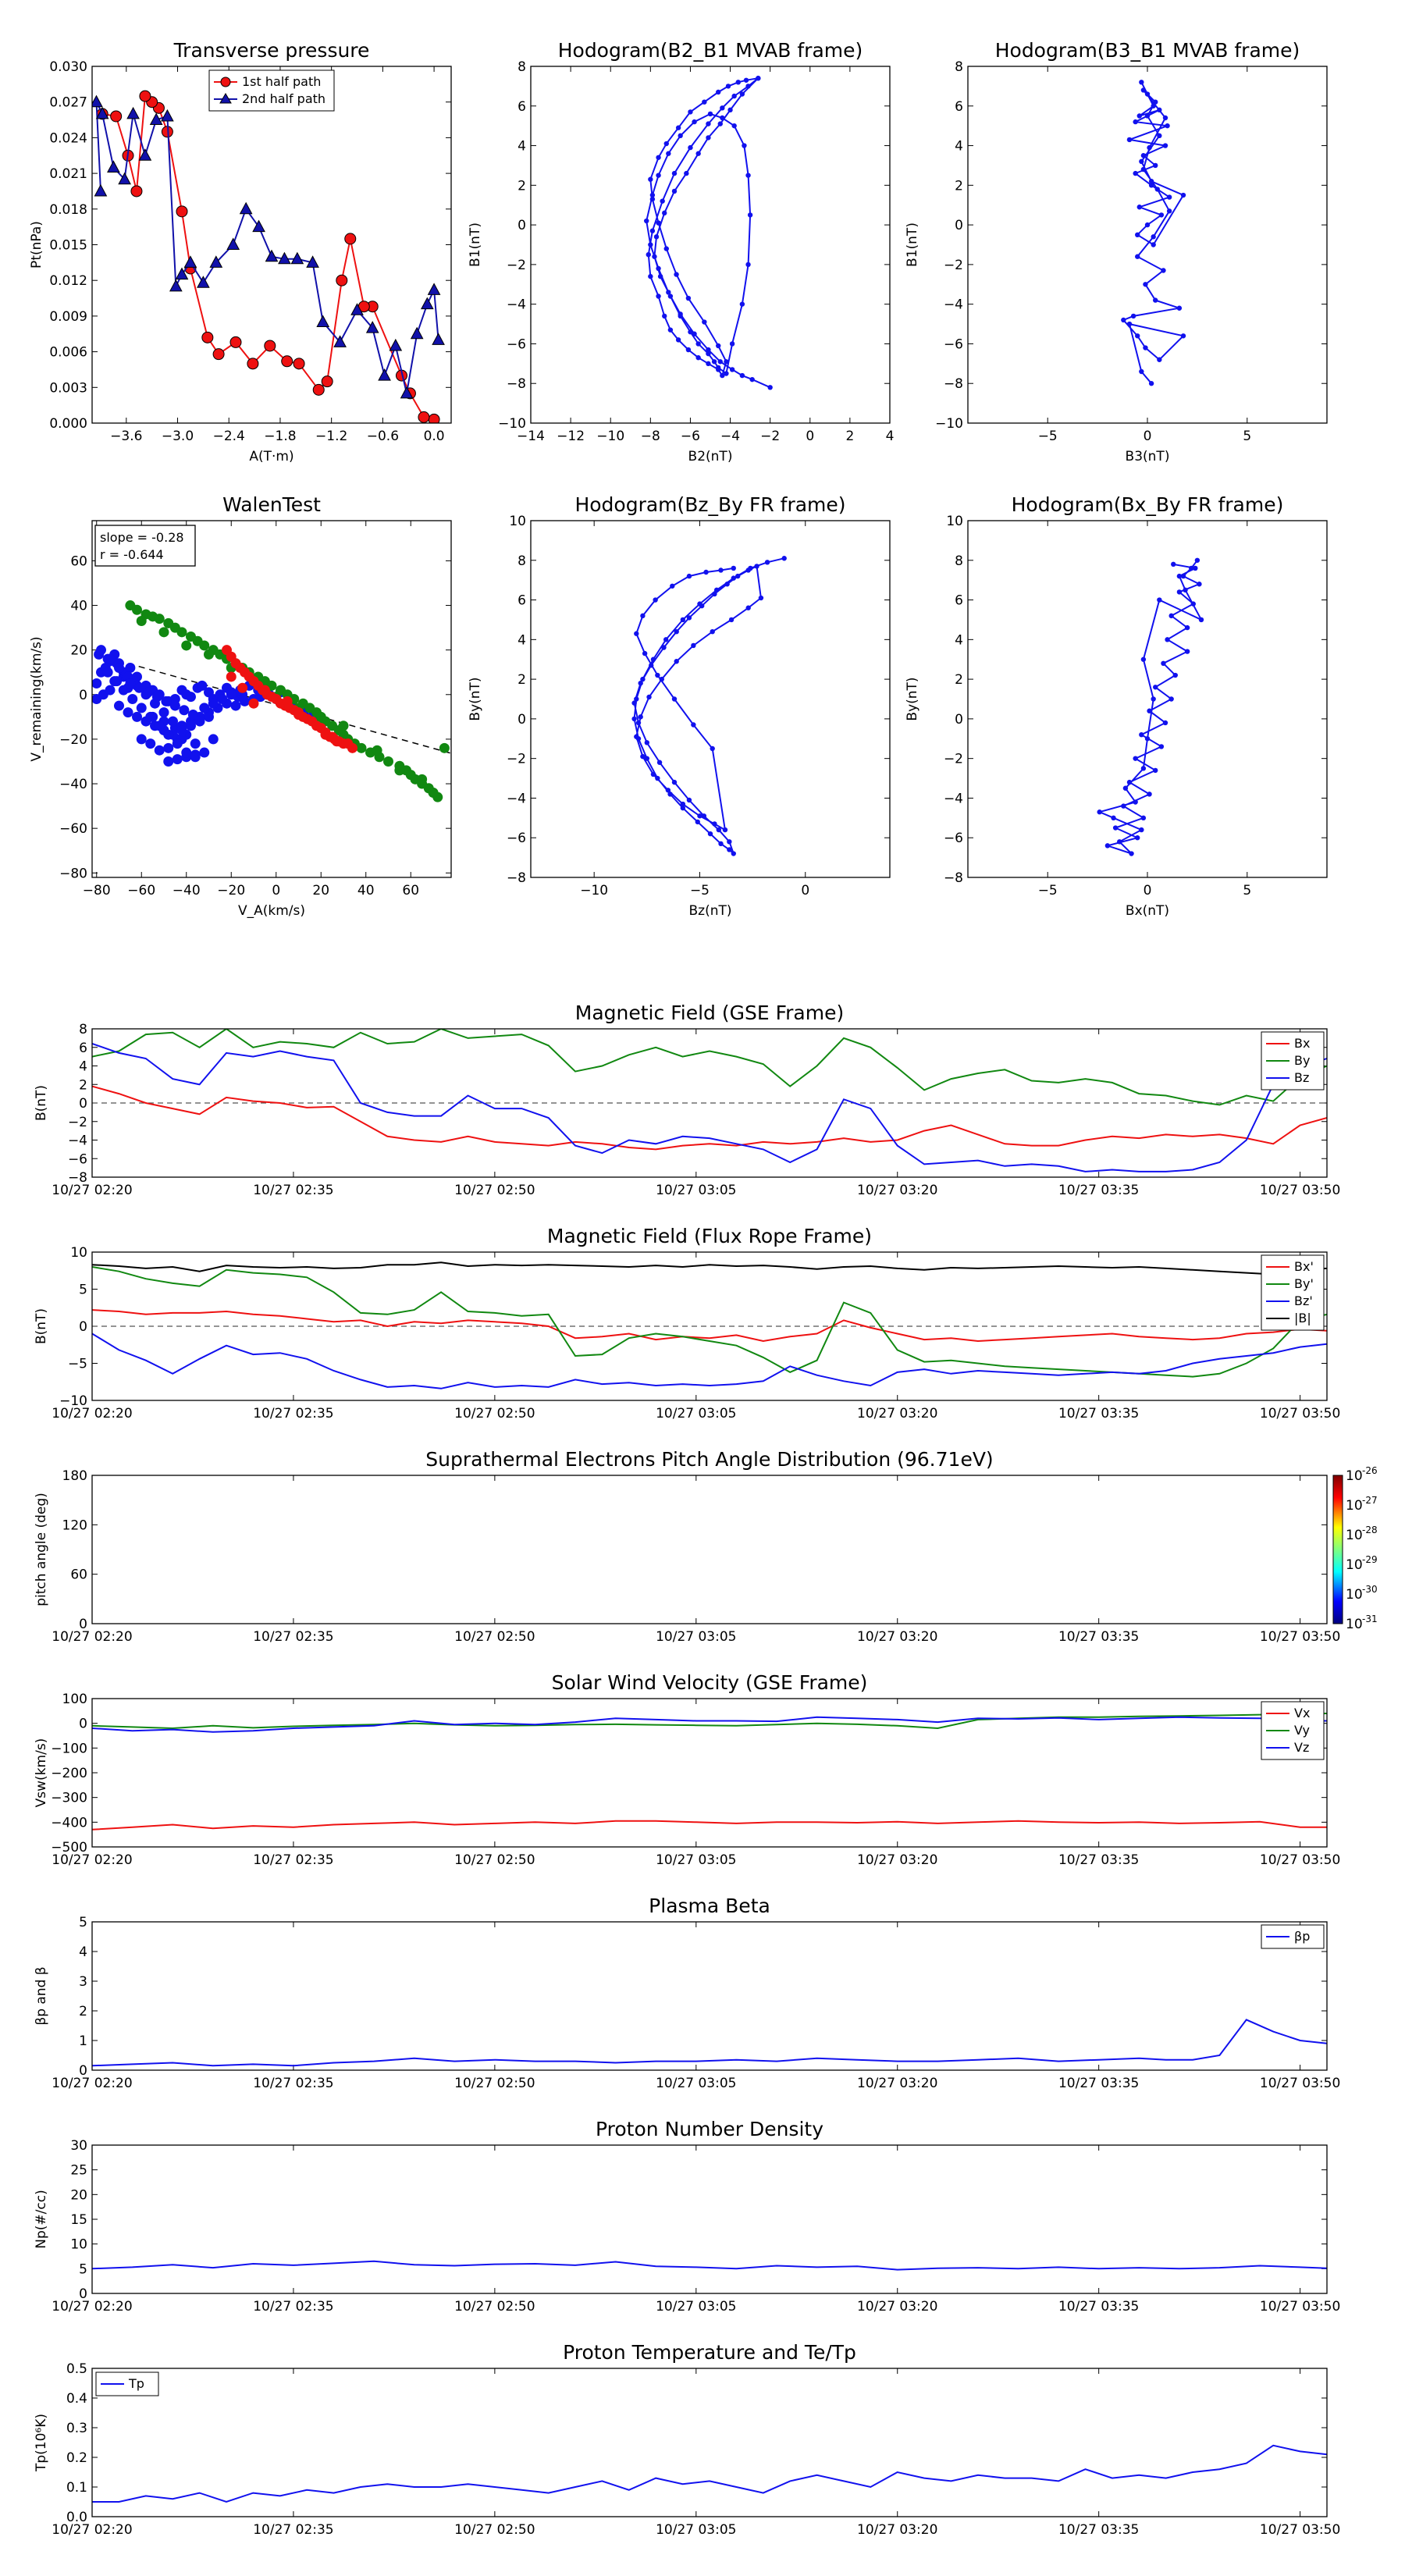  What do you see at coordinates (68, 103) in the screenshot?
I see `y-tick-label: 0.027` at bounding box center [68, 103].